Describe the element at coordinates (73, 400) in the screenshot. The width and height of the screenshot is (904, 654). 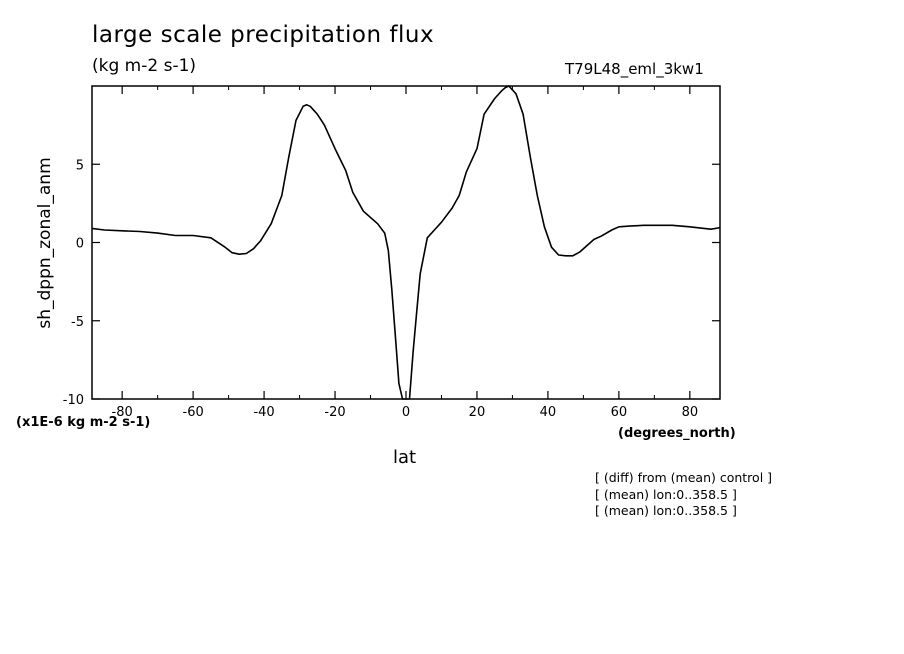
I see `y-tick-label: -10` at that location.